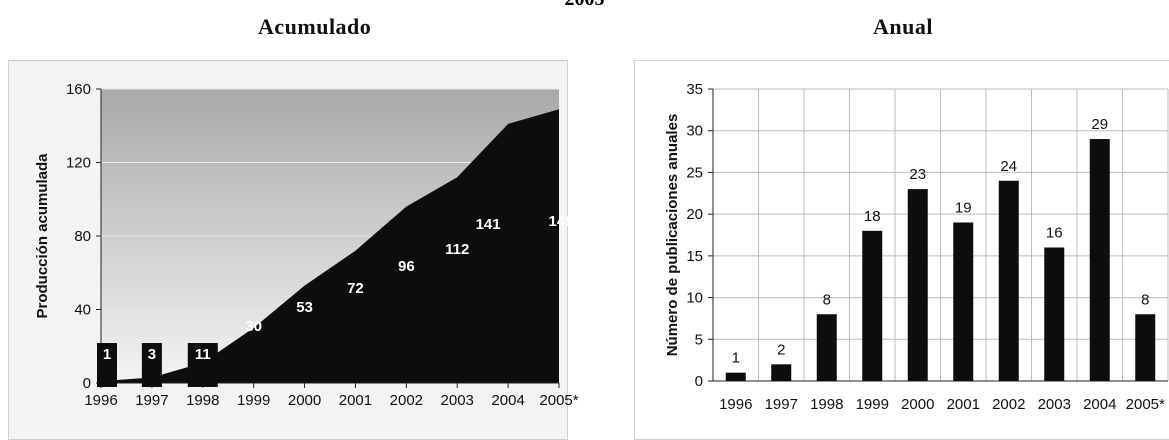 The height and width of the screenshot is (440, 1169). Describe the element at coordinates (584, 5) in the screenshot. I see `clipped-header-text: 2005` at that location.